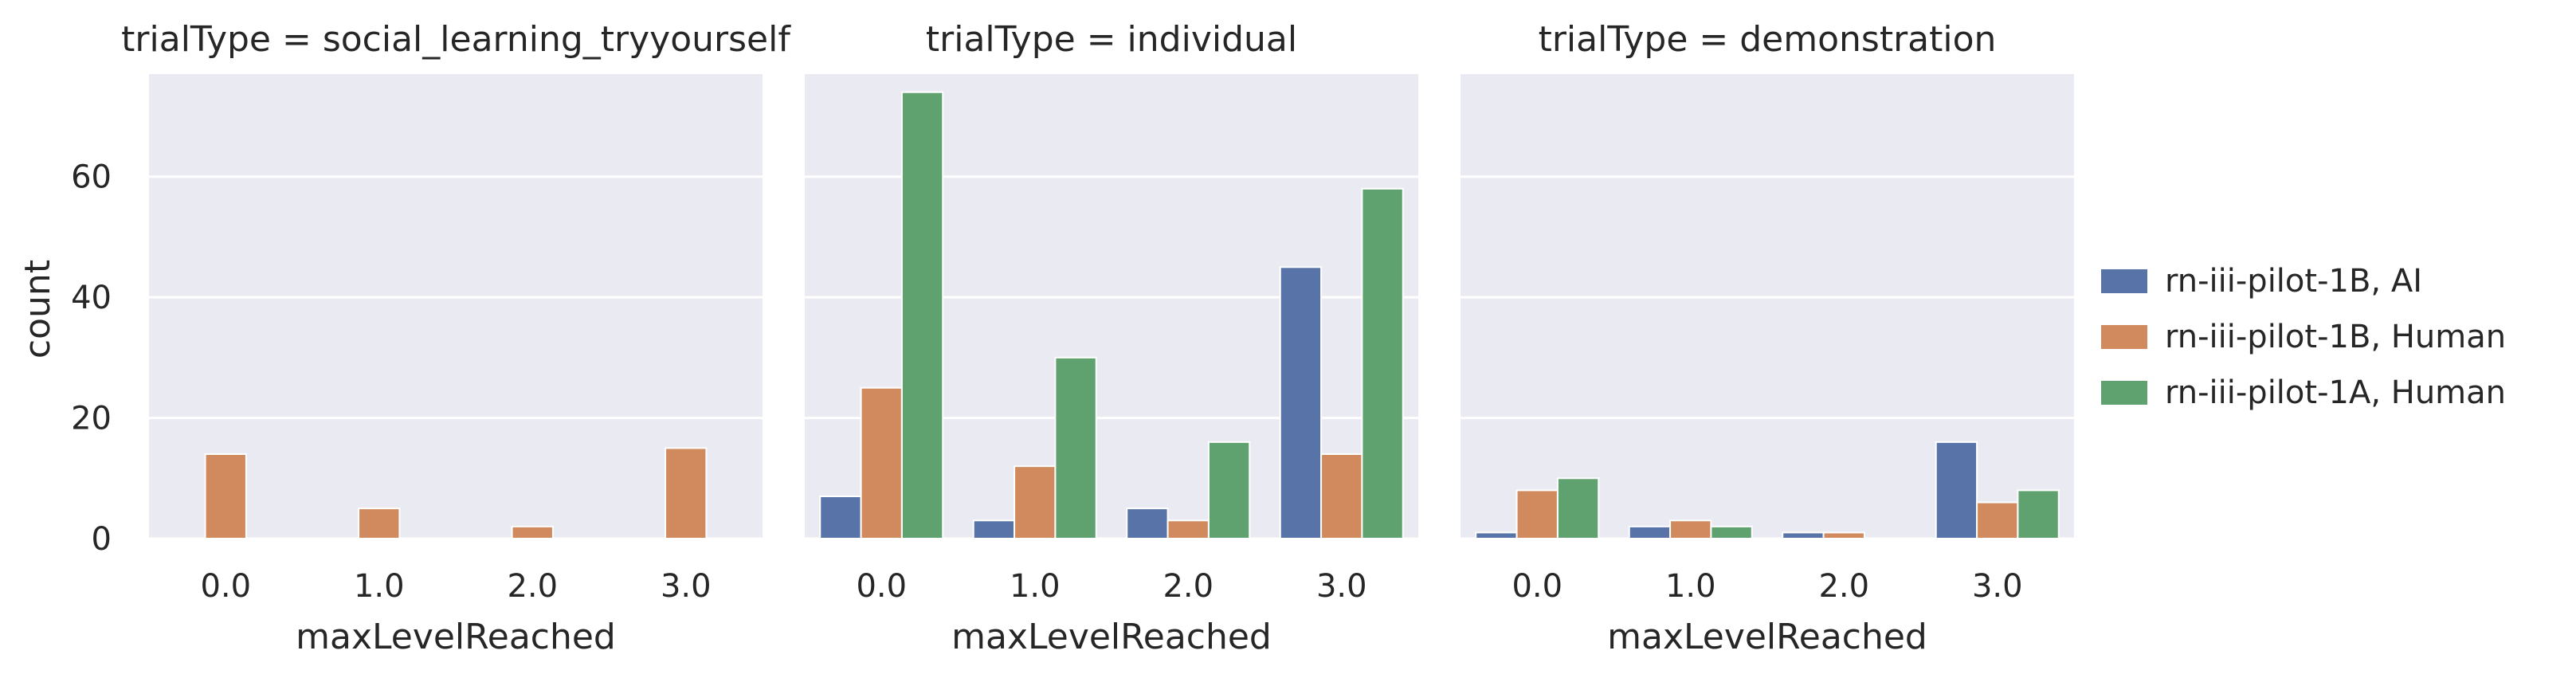 The image size is (2576, 678). Describe the element at coordinates (686, 586) in the screenshot. I see `x-tick-label-0-3: 3.0` at that location.